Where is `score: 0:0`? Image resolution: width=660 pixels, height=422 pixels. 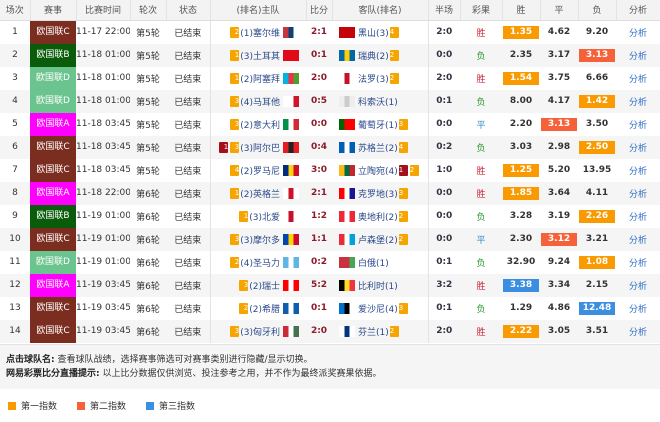 score: 0:0 is located at coordinates (319, 124).